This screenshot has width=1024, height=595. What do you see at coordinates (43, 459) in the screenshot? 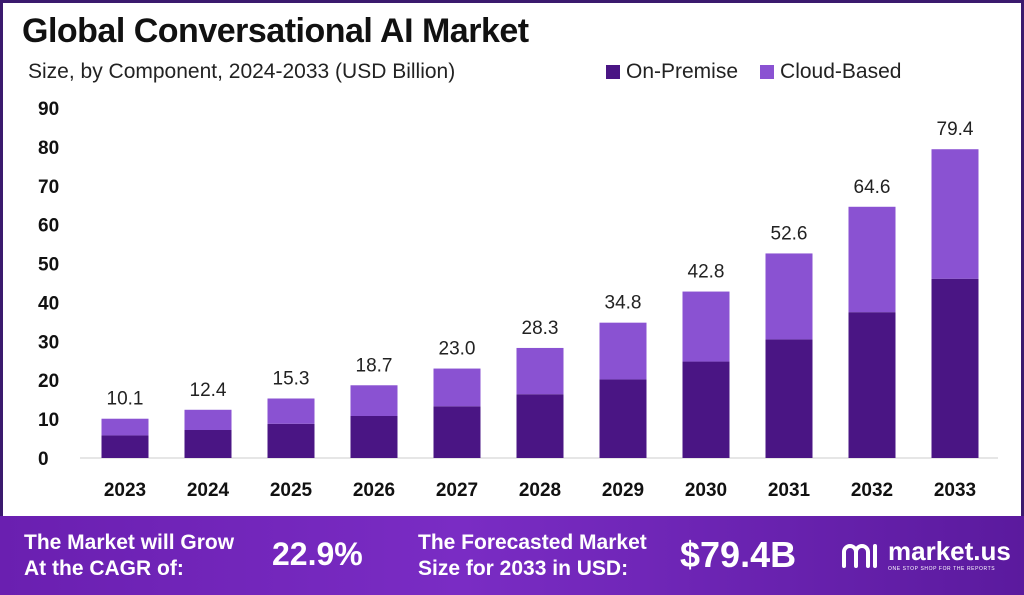
I see `y-tick-label: 0` at bounding box center [43, 459].